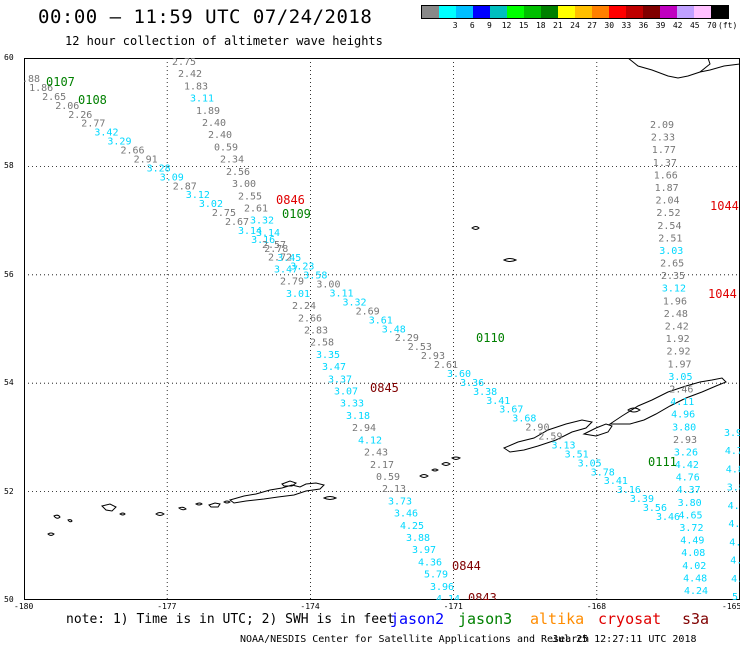 Image resolution: width=740 pixels, height=650 pixels. What do you see at coordinates (675, 301) in the screenshot?
I see `wave-height-obs: 1.96` at bounding box center [675, 301].